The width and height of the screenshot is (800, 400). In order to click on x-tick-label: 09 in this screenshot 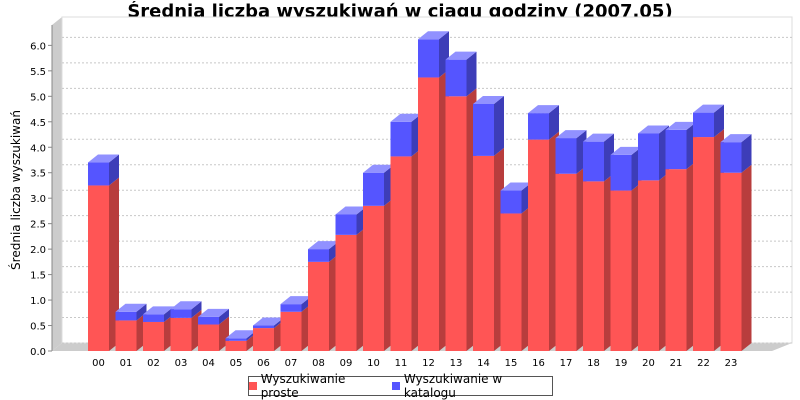, I will do `click(346, 363)`.